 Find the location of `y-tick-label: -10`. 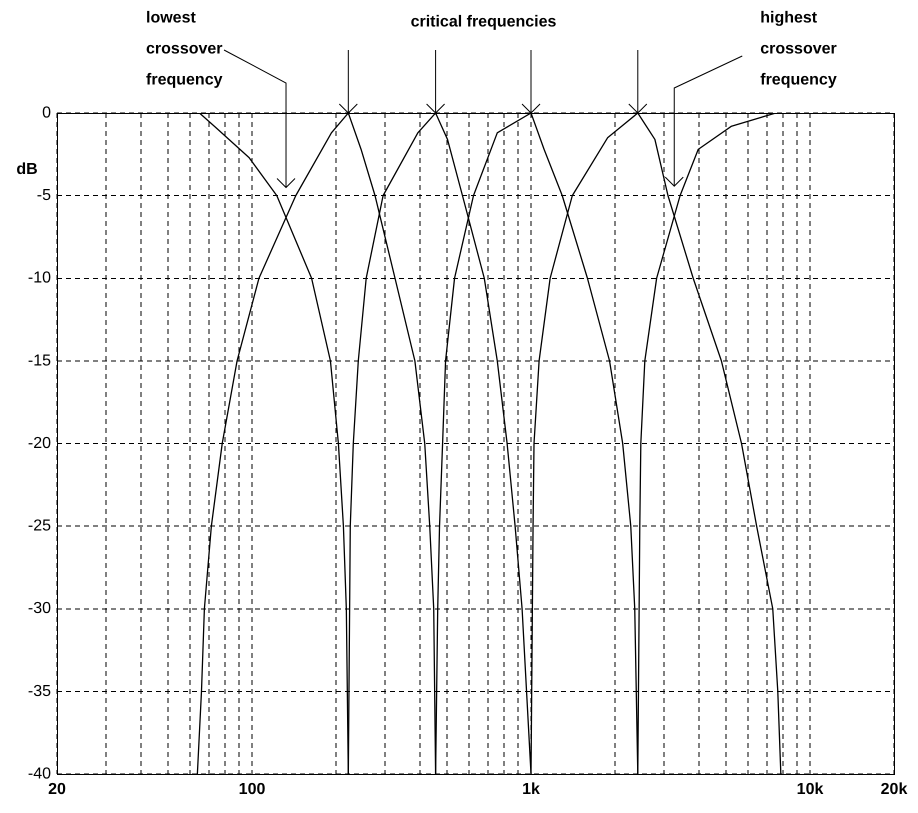

y-tick-label: -10 is located at coordinates (40, 278).